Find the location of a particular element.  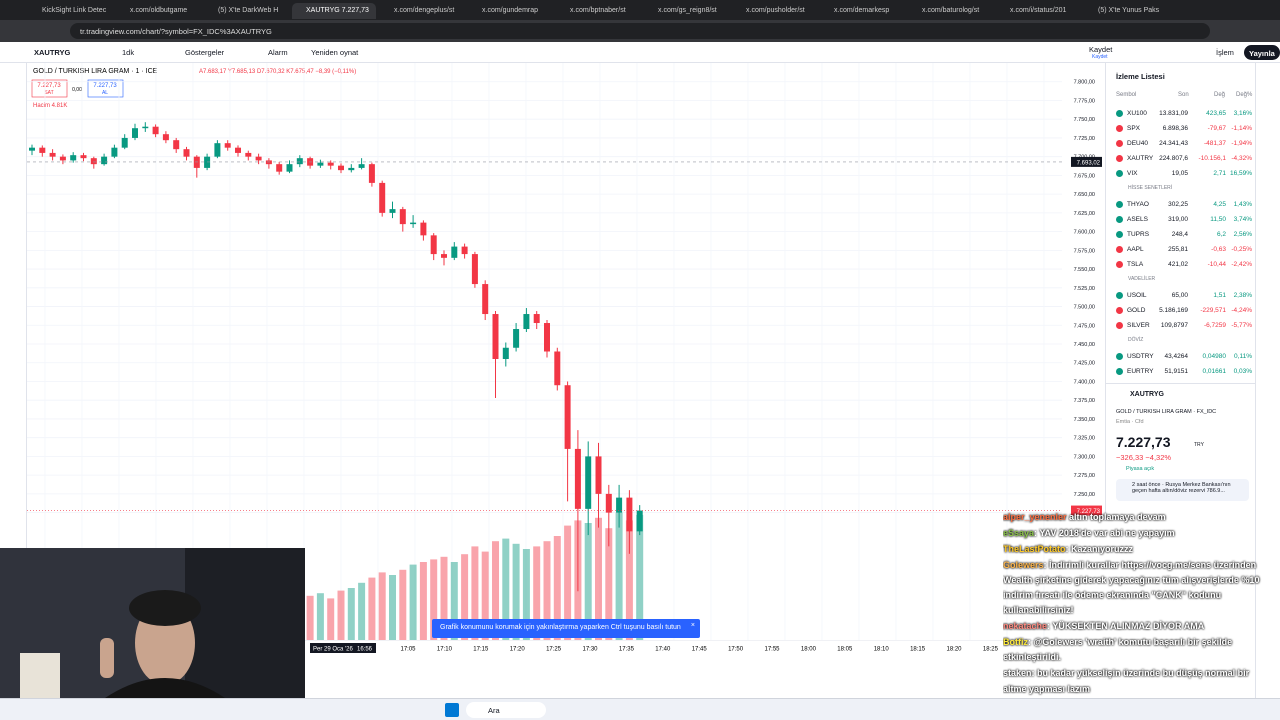

browser-tab: XAUTRYG 7.227,73 is located at coordinates (334, 11).